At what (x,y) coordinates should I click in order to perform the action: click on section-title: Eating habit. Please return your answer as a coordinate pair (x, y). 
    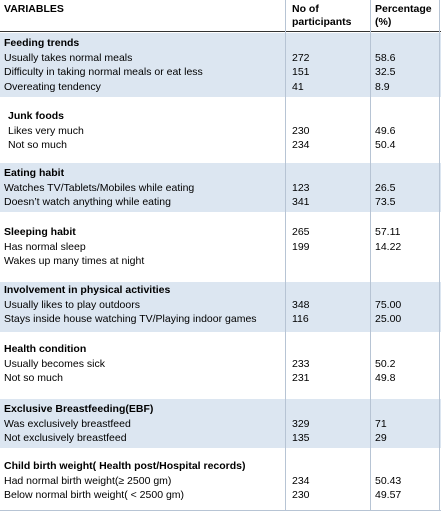
    Looking at the image, I should click on (34, 173).